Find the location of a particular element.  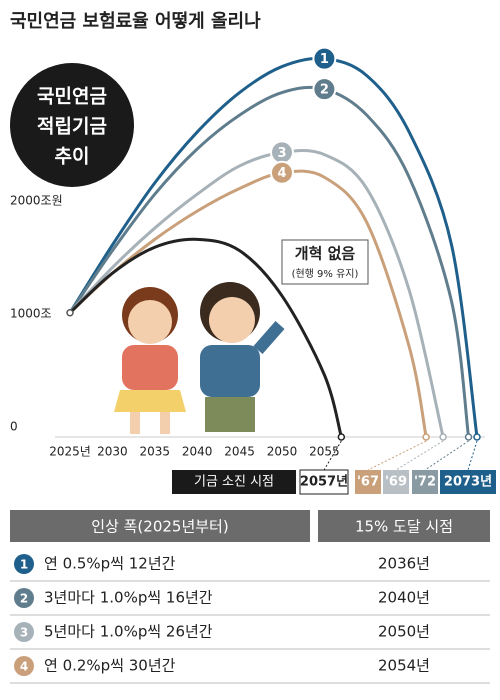

x-tick-label: 2045 is located at coordinates (239, 452).